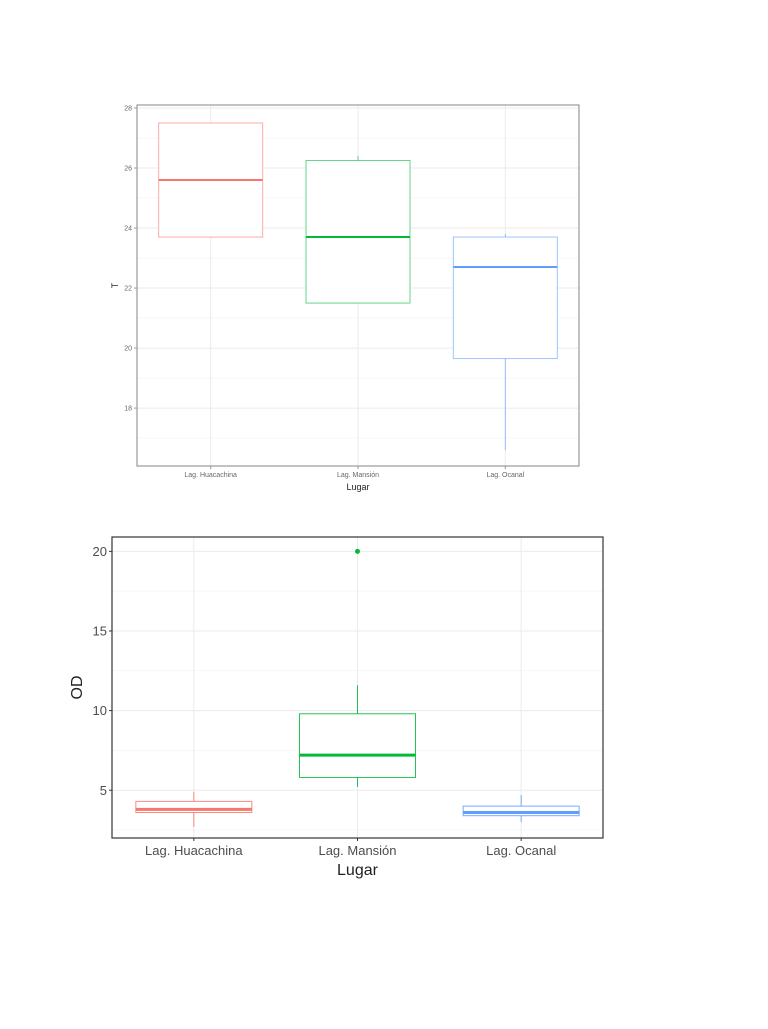 Image resolution: width=768 pixels, height=1029 pixels. I want to click on outlier-point, so click(357, 551).